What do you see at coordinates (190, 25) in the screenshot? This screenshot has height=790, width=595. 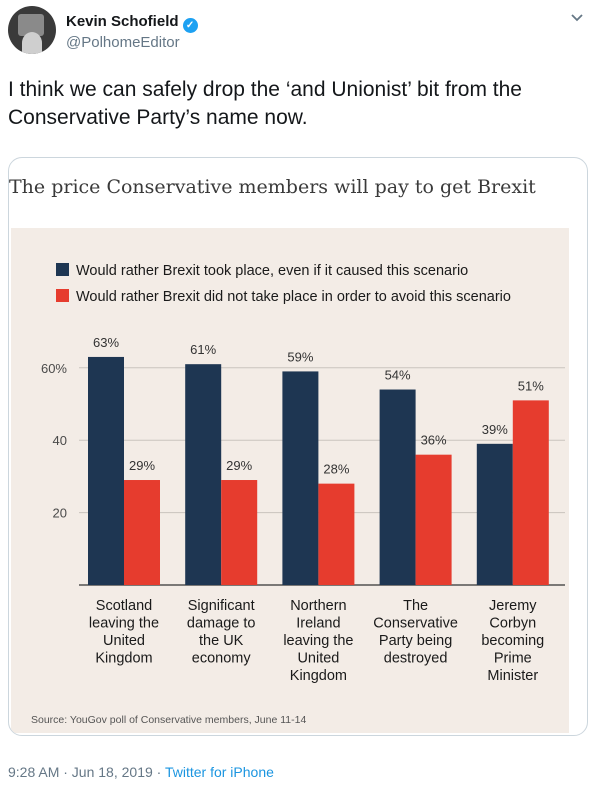 I see `verified-icon: ✓` at bounding box center [190, 25].